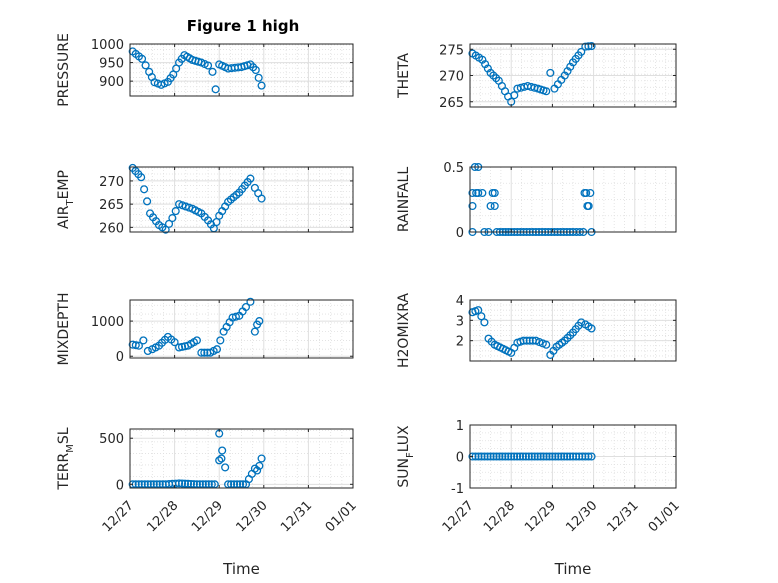 The image size is (778, 583). What do you see at coordinates (453, 168) in the screenshot?
I see `y-tick-label: 0.5` at bounding box center [453, 168].